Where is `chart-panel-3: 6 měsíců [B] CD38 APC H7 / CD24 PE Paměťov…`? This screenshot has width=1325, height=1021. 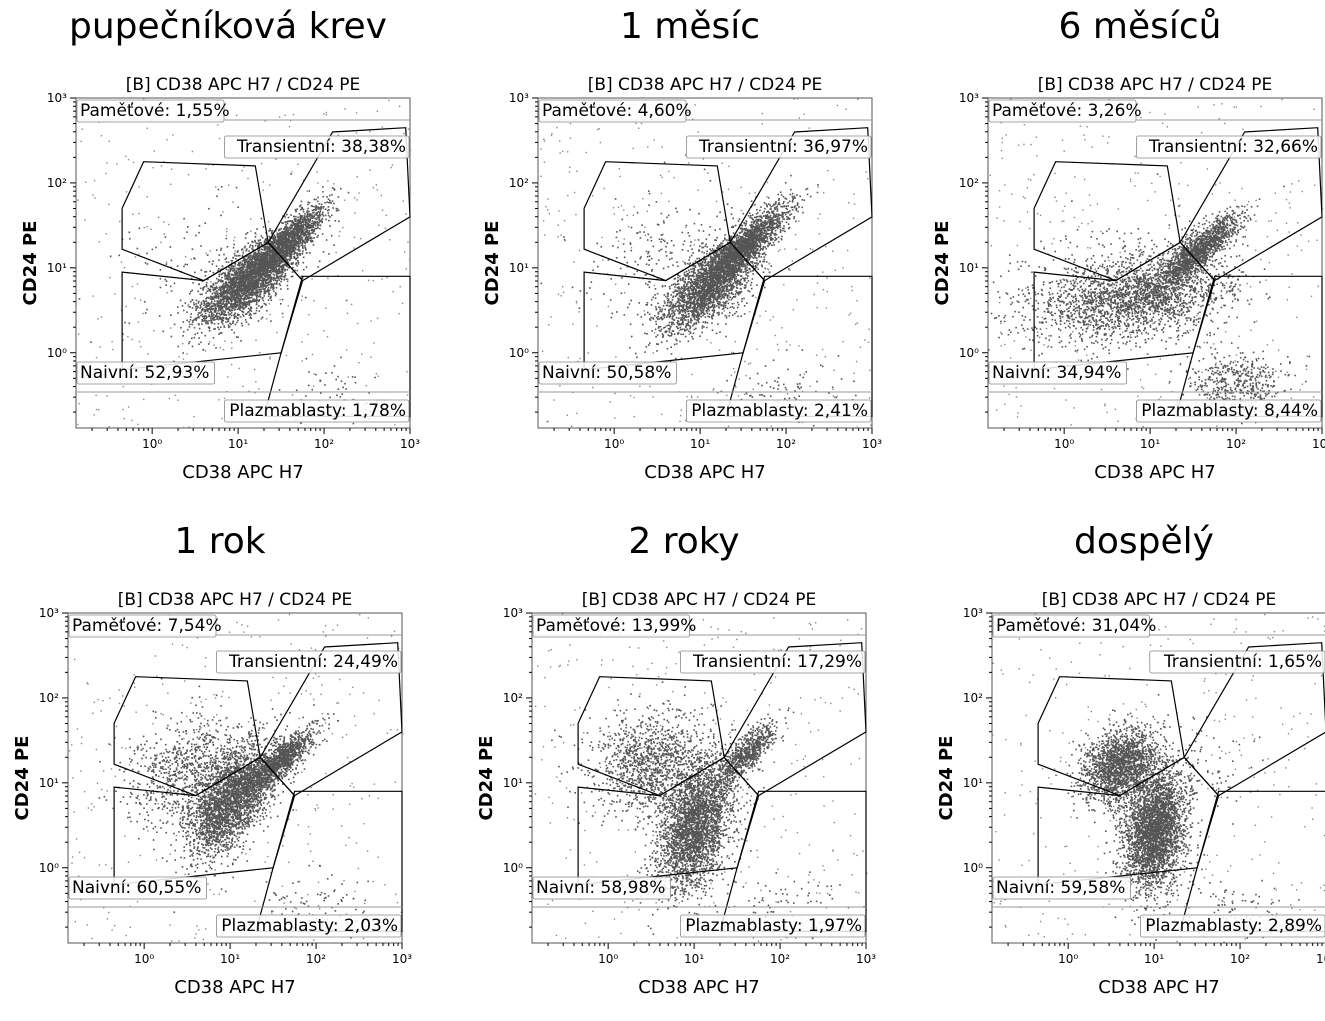
chart-panel-3: 6 měsíců [B] CD38 APC H7 / CD24 PE Paměťov… is located at coordinates (1122, 250).